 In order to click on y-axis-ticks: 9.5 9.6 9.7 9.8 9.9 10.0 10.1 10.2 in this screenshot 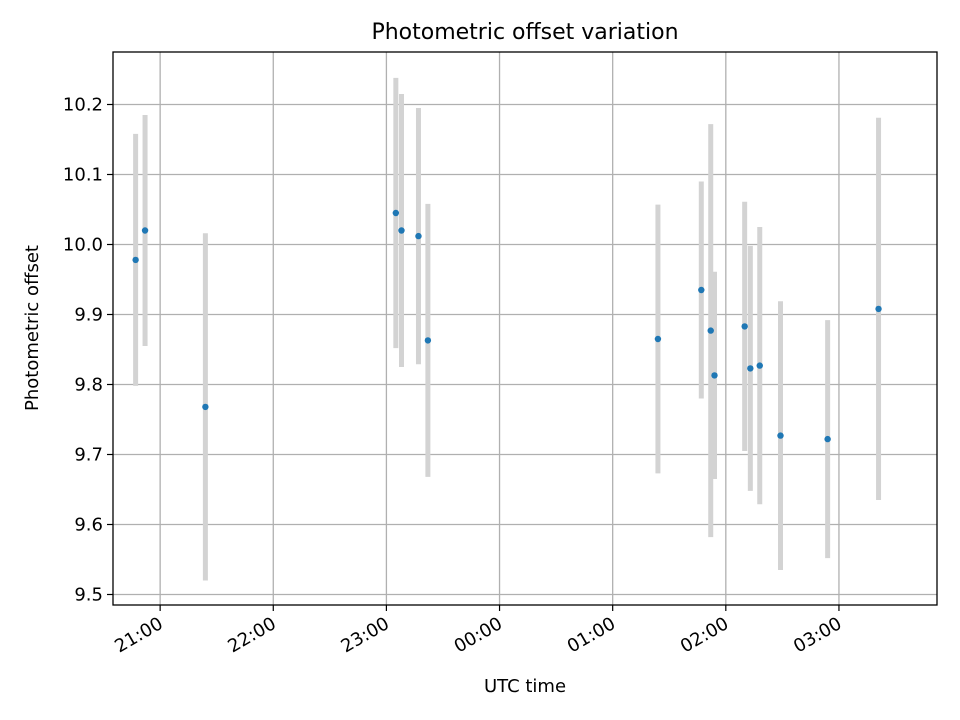, I will do `click(88, 350)`.